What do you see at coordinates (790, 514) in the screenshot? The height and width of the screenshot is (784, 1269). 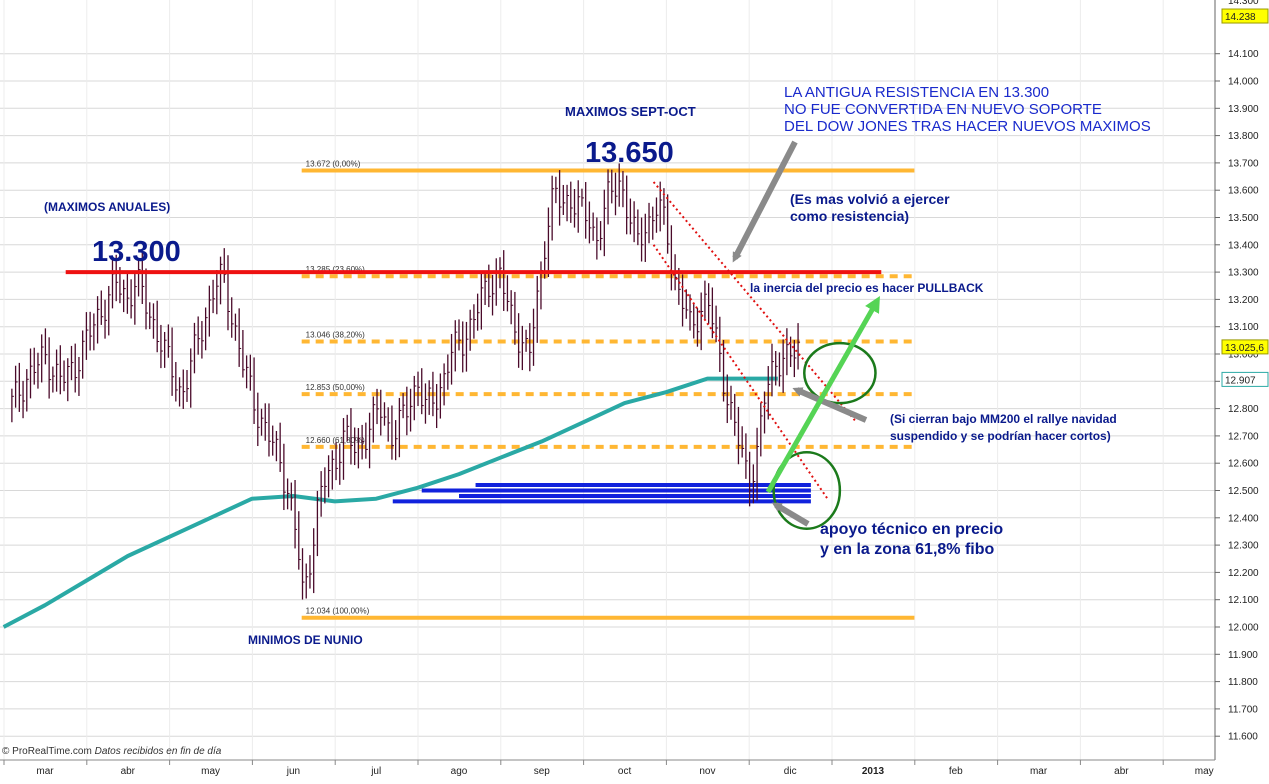 I see `gray-arrow-support` at bounding box center [790, 514].